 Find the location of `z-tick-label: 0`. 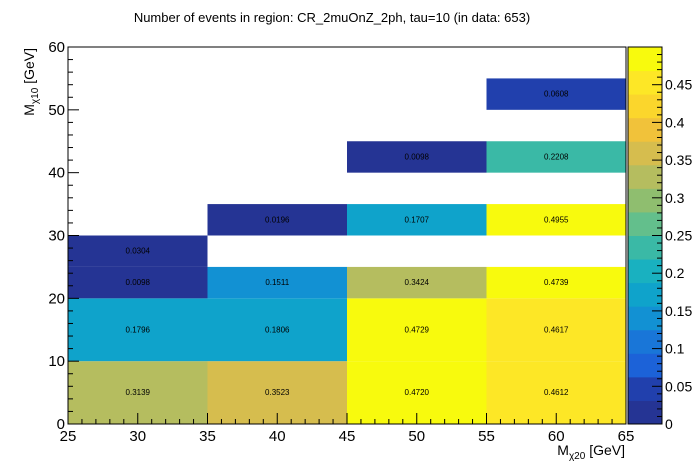

z-tick-label: 0 is located at coordinates (669, 424).